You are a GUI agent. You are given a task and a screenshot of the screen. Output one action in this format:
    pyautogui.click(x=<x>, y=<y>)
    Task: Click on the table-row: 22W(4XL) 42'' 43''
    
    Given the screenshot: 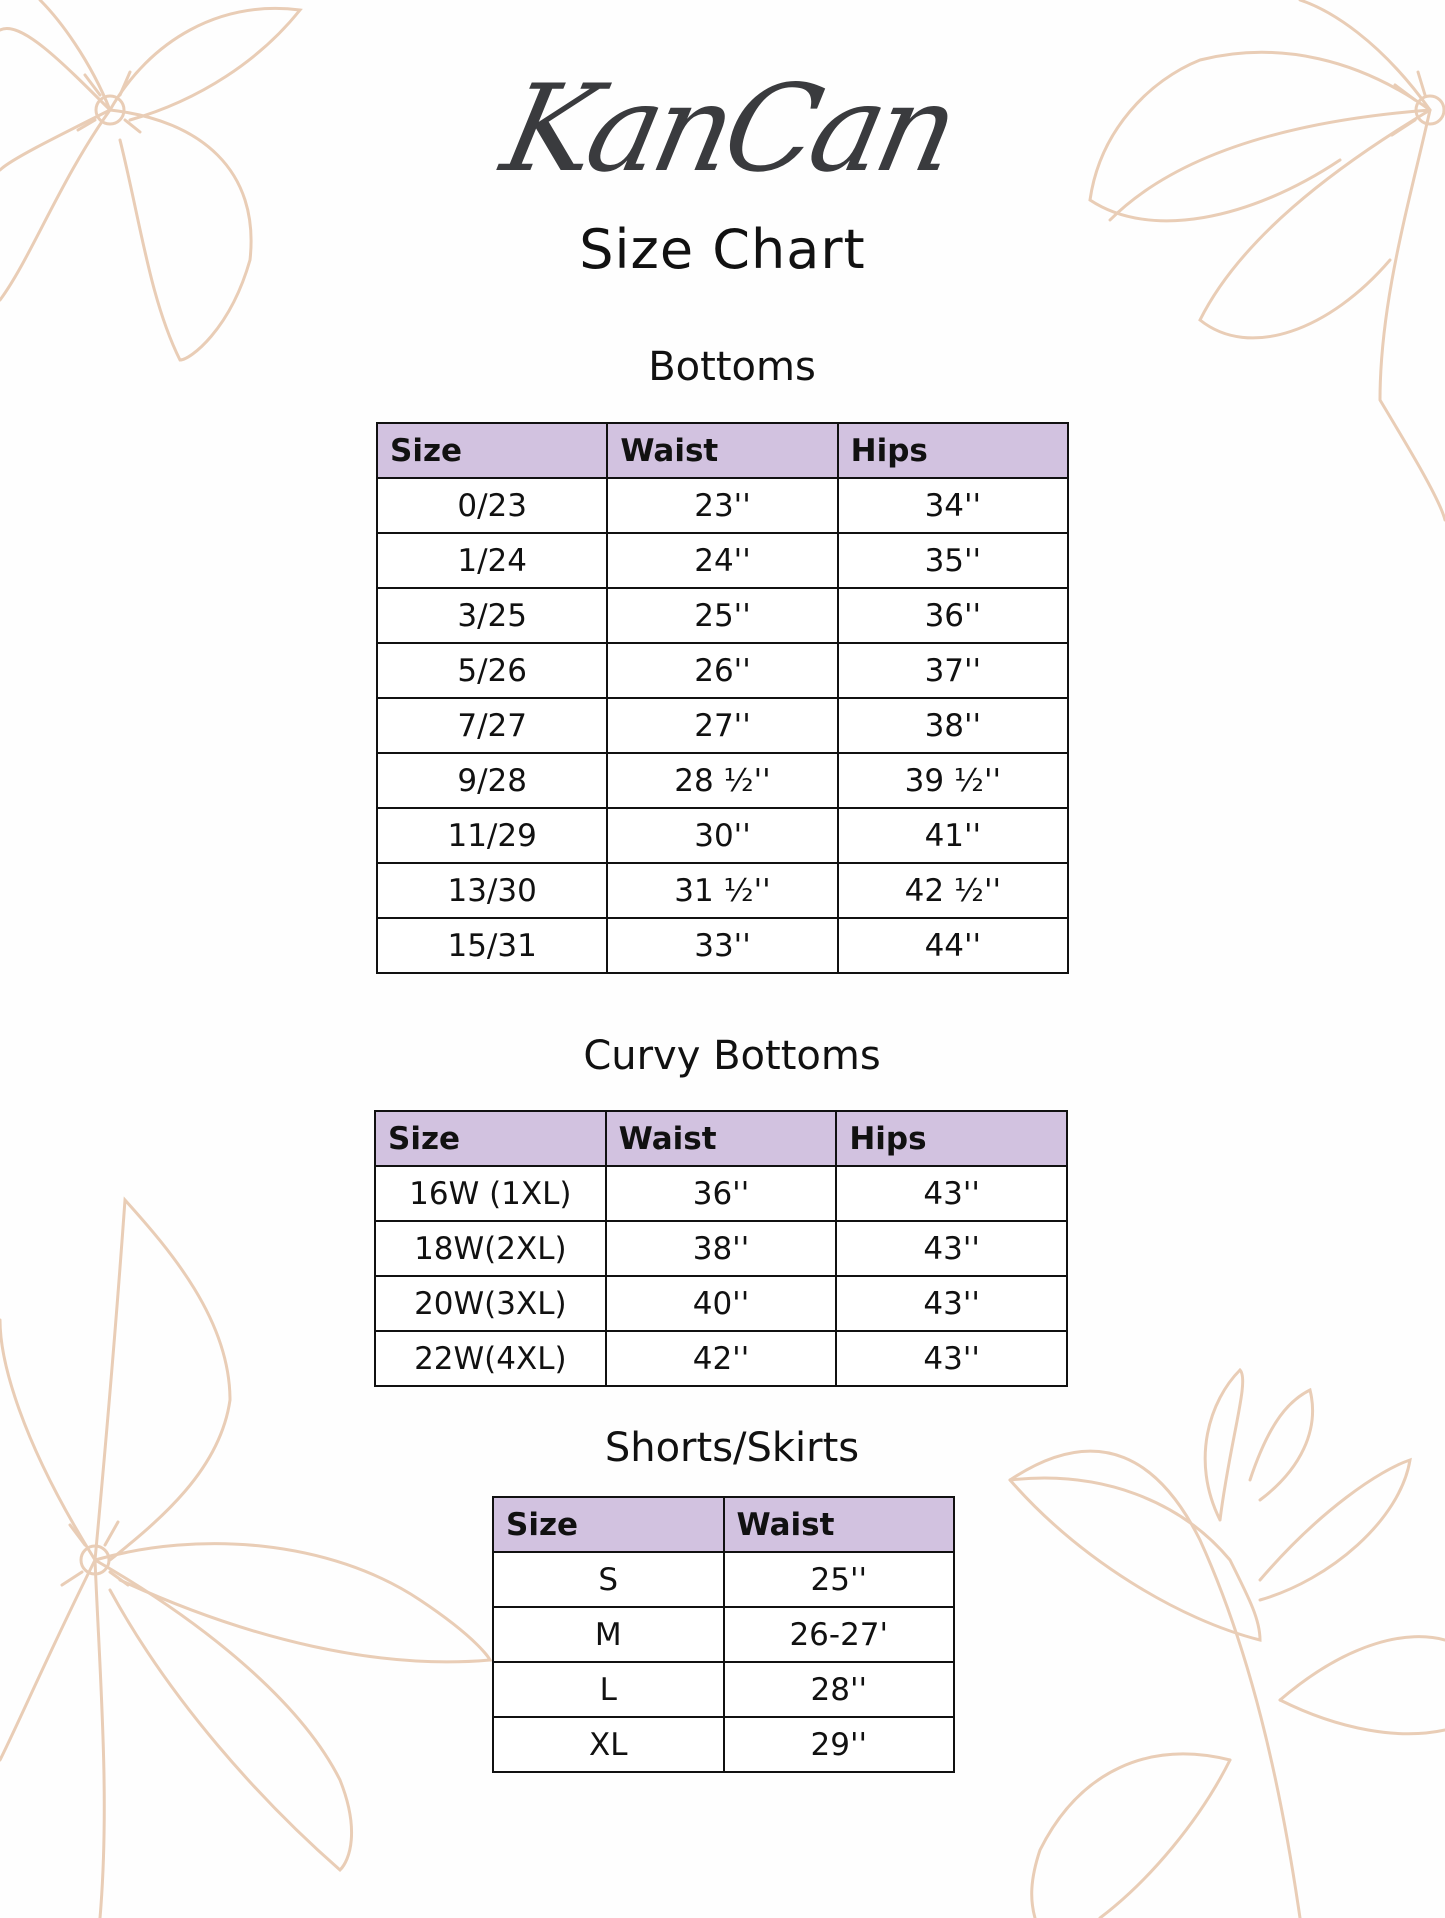 What is the action you would take?
    pyautogui.click(x=721, y=1358)
    